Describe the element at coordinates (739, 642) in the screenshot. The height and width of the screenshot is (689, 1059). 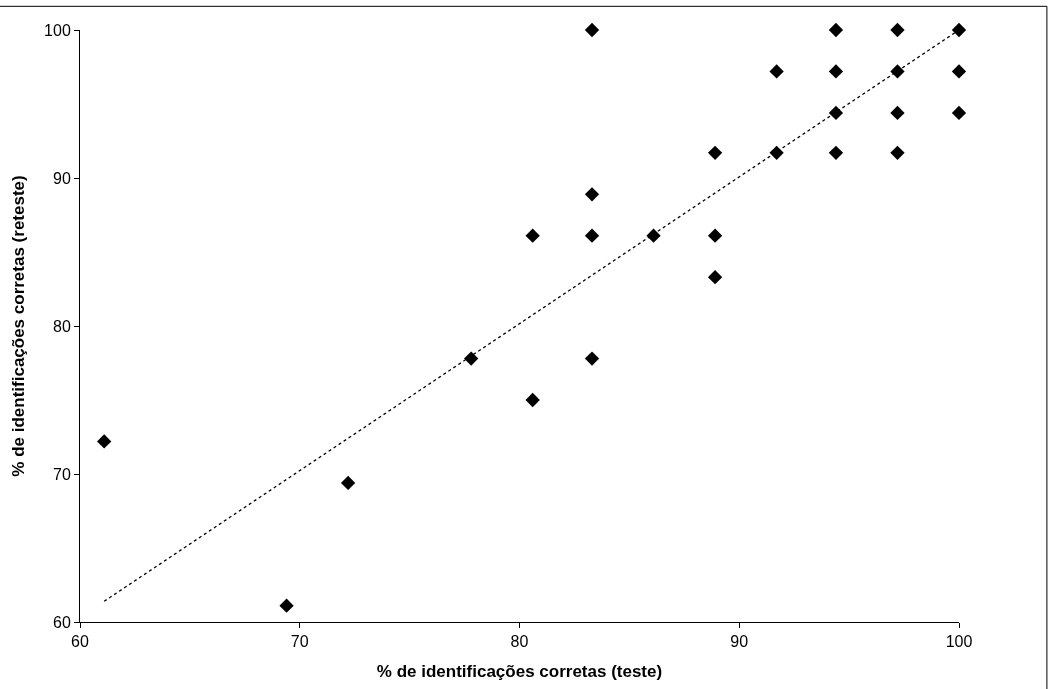
I see `x-tick-label: 90` at that location.